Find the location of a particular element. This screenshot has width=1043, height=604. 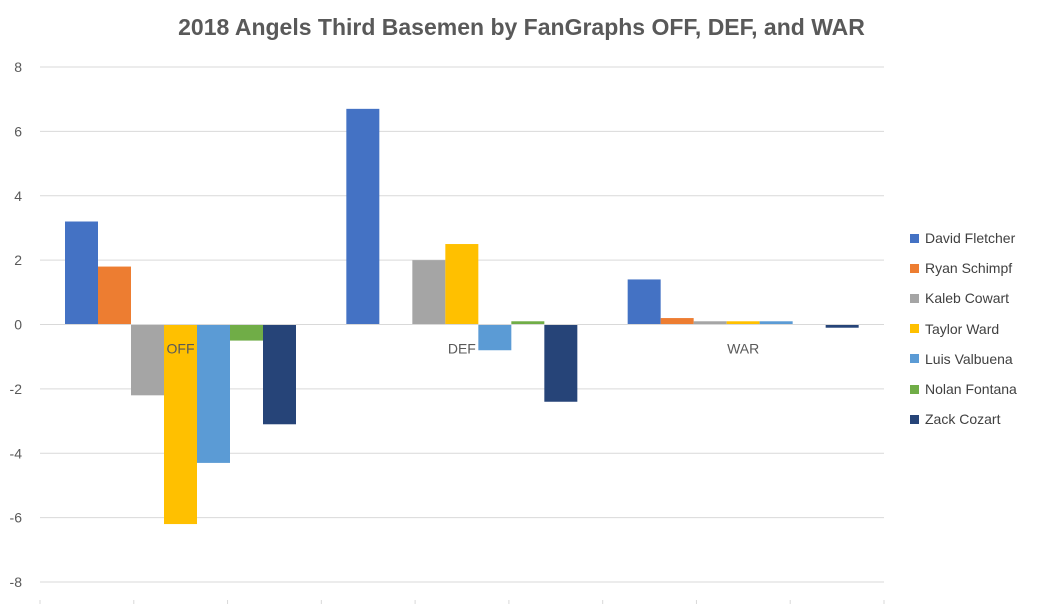

y-tick-label: 6 is located at coordinates (18, 131).